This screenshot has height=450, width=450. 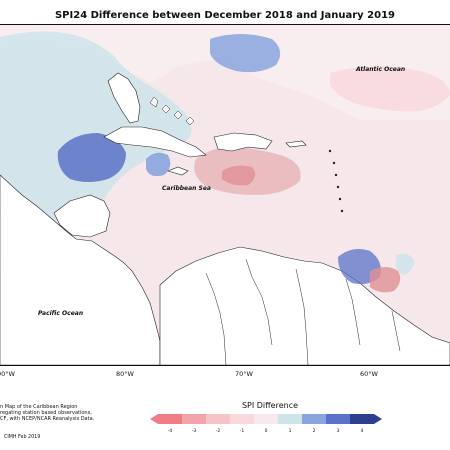 What do you see at coordinates (245, 53) in the screenshot?
I see `blue-anomaly-north` at bounding box center [245, 53].